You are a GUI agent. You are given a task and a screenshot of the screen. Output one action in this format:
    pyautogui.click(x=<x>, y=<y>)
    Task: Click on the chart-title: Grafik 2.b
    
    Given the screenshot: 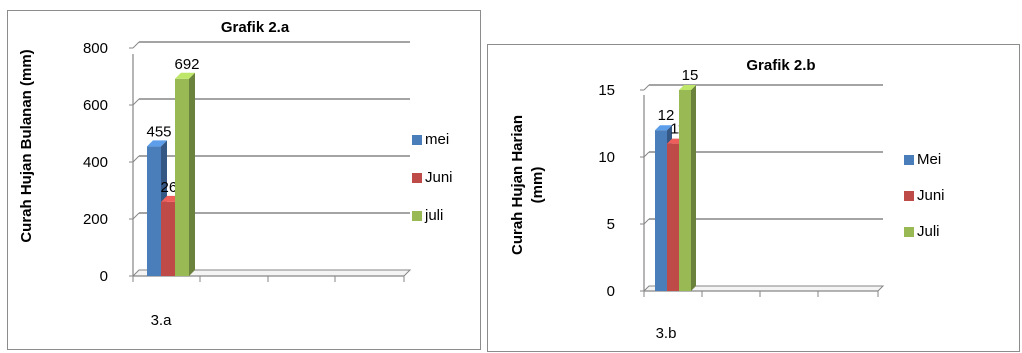 What is the action you would take?
    pyautogui.click(x=780, y=65)
    